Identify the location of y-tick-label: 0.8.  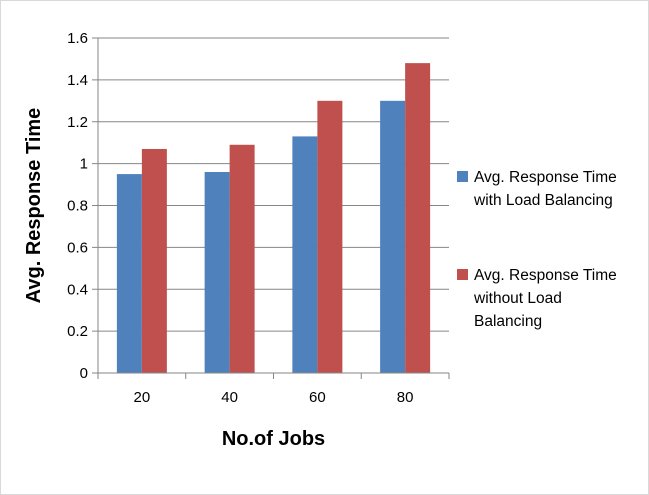
(77, 206).